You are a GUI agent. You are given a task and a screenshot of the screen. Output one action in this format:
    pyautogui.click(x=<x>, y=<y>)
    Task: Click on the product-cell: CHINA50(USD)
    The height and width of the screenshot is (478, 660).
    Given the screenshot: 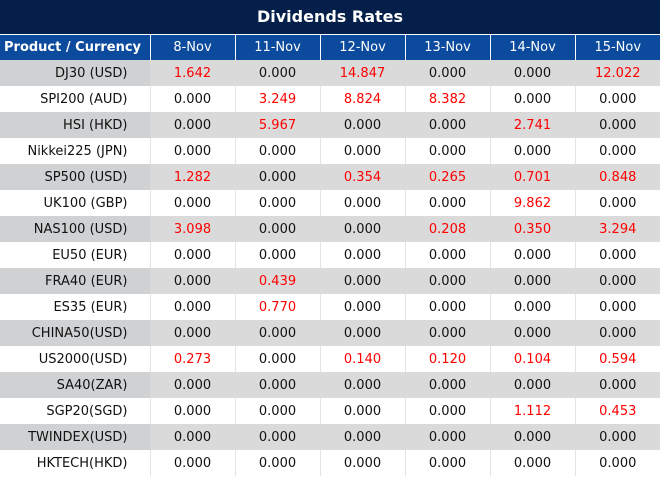 What is the action you would take?
    pyautogui.click(x=75, y=333)
    